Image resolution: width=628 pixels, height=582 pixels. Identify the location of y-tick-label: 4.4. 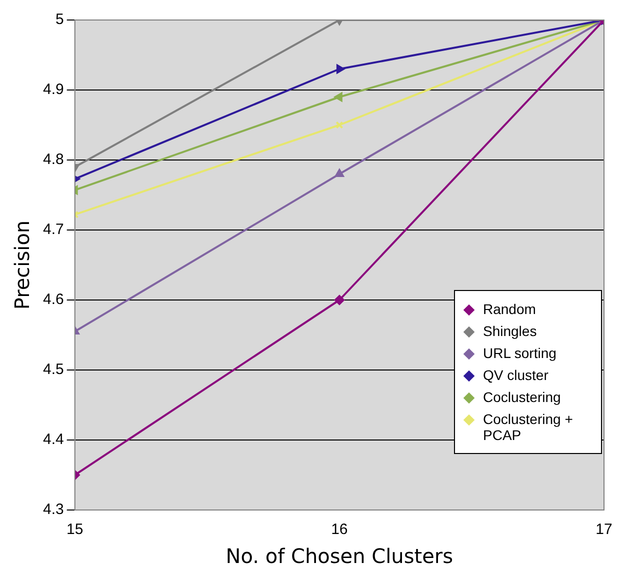
(53, 439).